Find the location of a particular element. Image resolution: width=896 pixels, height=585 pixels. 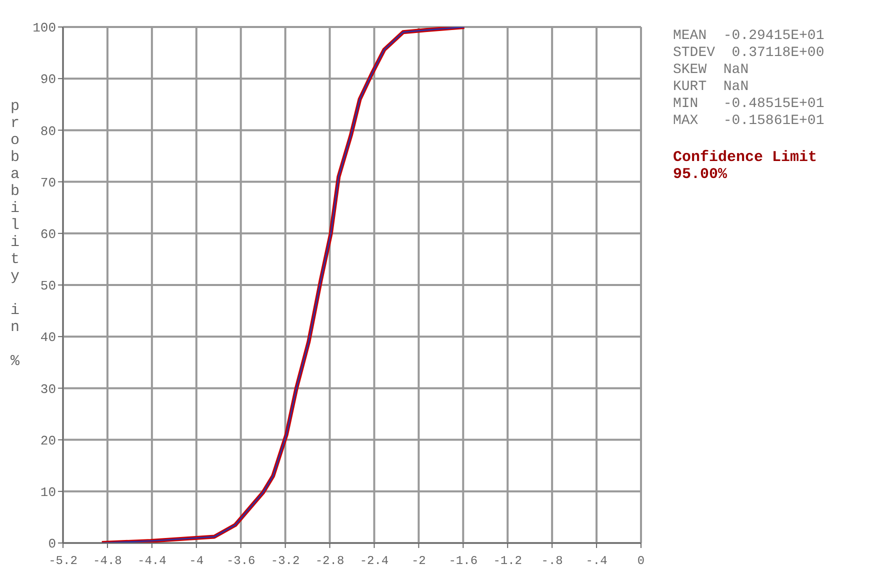

x-tick-label: -3.6 is located at coordinates (241, 561).